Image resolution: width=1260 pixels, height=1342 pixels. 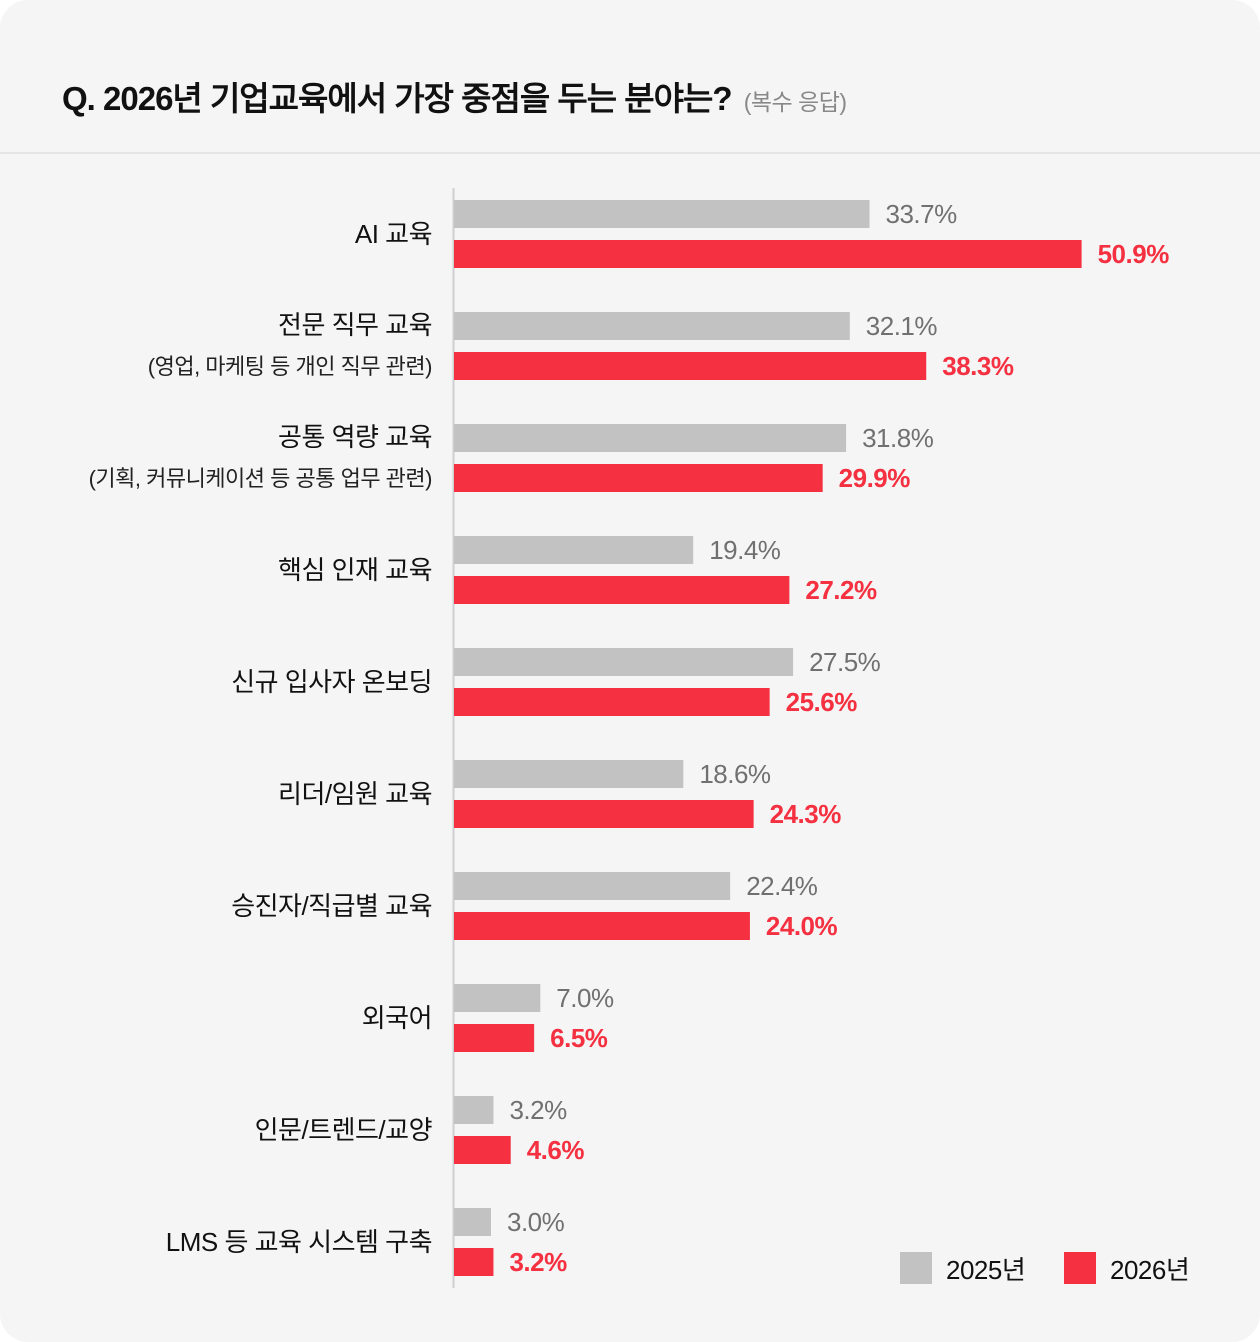 What do you see at coordinates (579, 1038) in the screenshot?
I see `data-label-2026: 6.5%` at bounding box center [579, 1038].